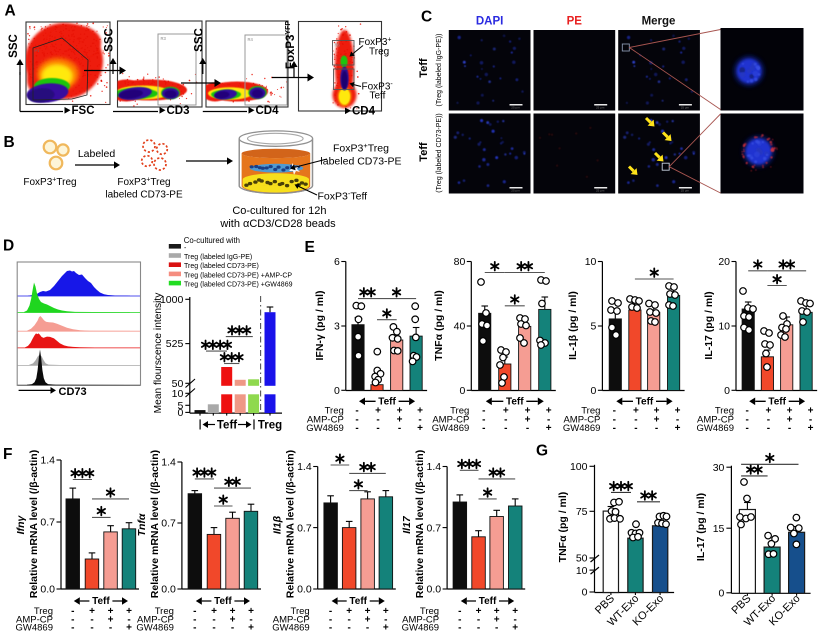 The width and height of the screenshot is (824, 643). Describe the element at coordinates (277, 224) in the screenshot. I see `svg-text: with αCD3/CD28 beads` at that location.